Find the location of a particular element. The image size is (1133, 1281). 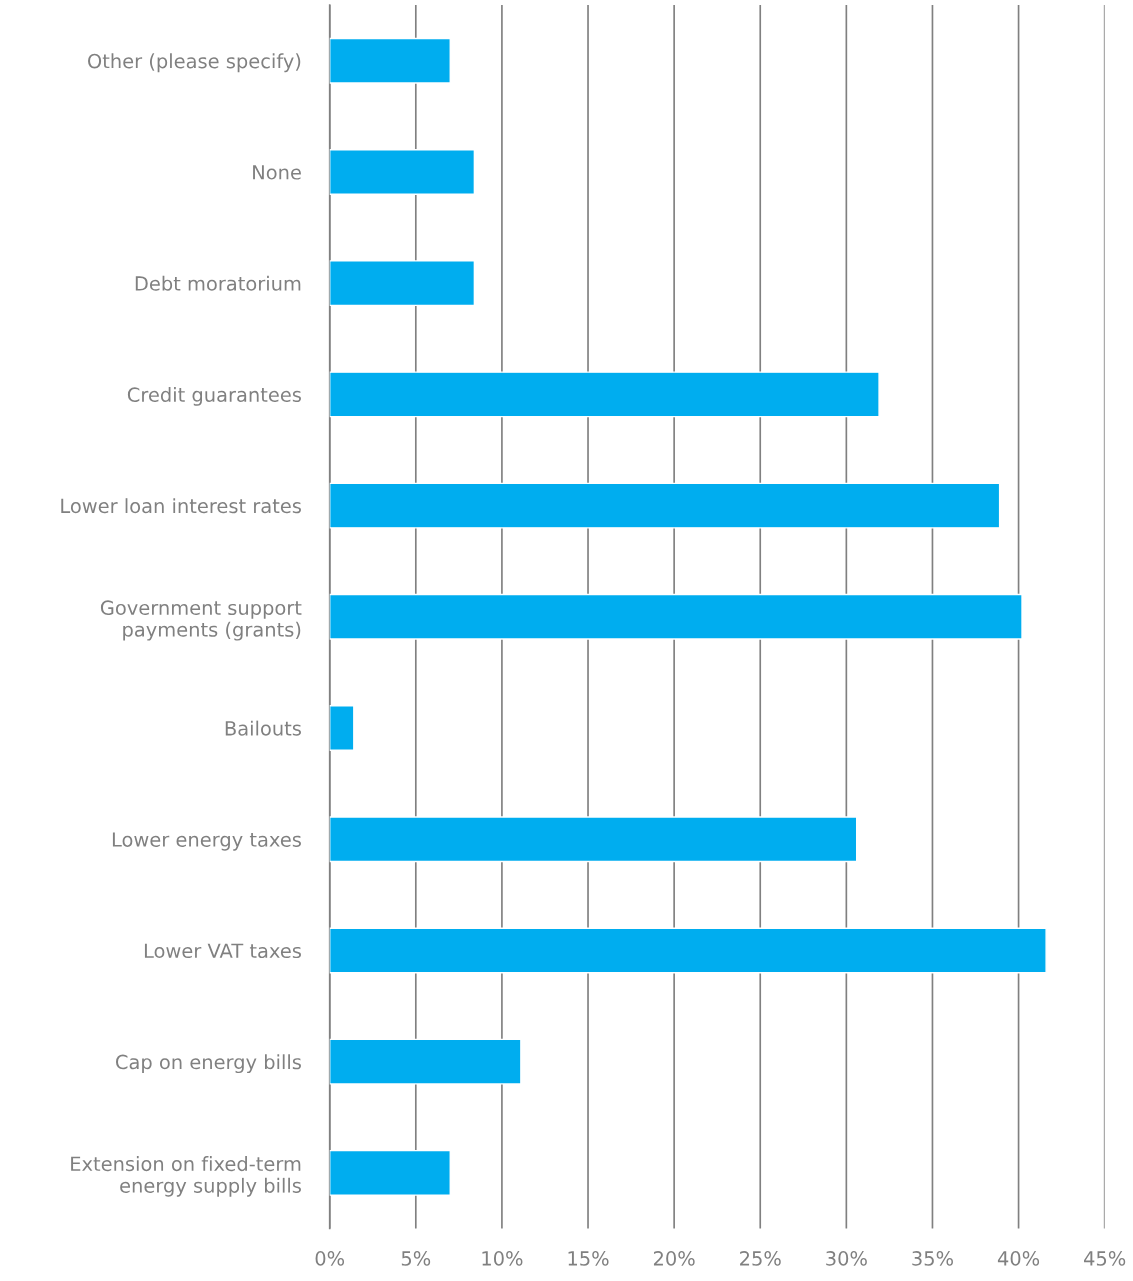

x-tick-label: 10% is located at coordinates (502, 1258).